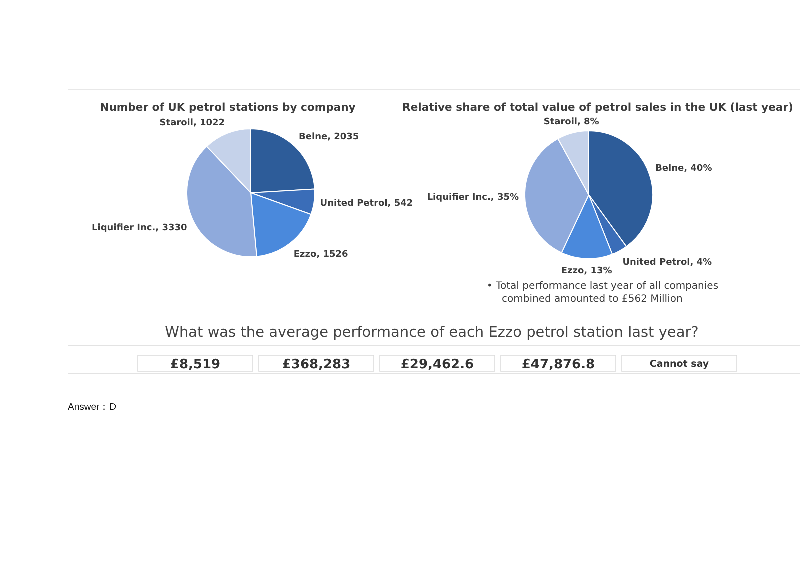 This screenshot has width=800, height=566. I want to click on text: What was the average performance of each Ezzo petrol station last year?, so click(432, 333).